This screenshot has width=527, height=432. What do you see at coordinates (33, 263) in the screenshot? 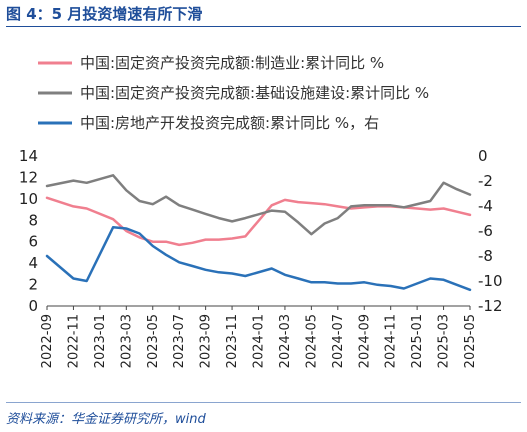
I see `y-left-tick-label: 4` at bounding box center [33, 263].